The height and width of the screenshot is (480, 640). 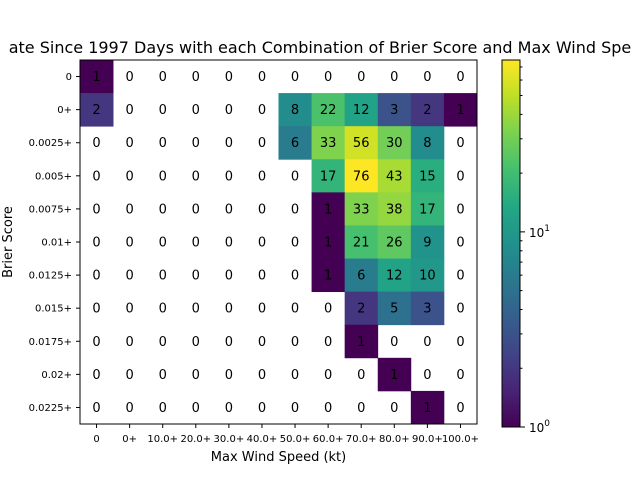 I want to click on cell-value-label: 22, so click(x=328, y=110).